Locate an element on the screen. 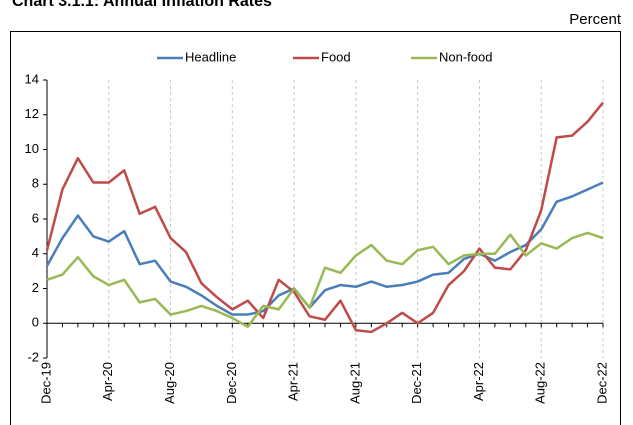  x-tick-label: Apr-21 is located at coordinates (293, 381).